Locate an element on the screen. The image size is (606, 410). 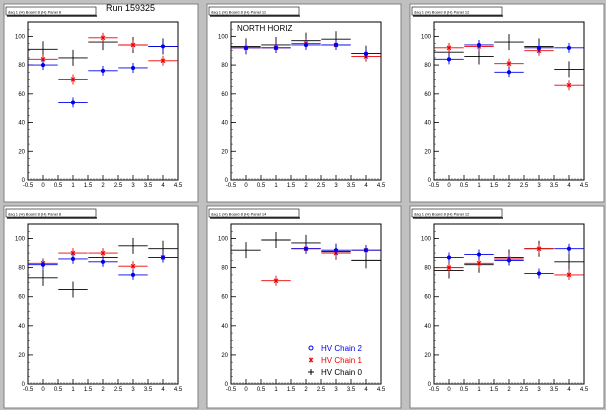
legend-marker-circle is located at coordinates (311, 348).